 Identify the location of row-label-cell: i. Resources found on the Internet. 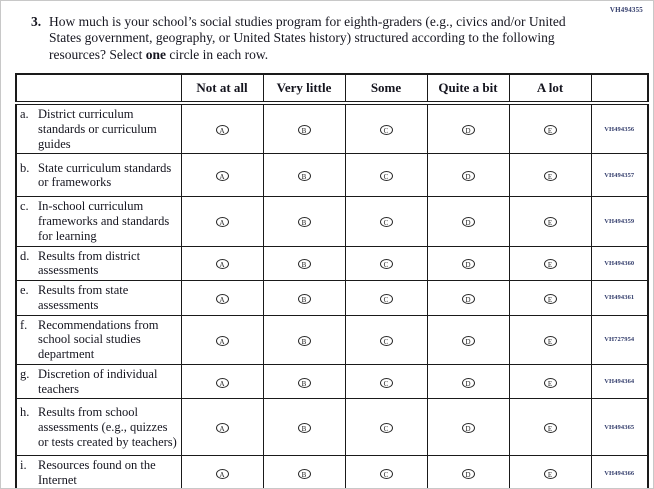
(98, 471).